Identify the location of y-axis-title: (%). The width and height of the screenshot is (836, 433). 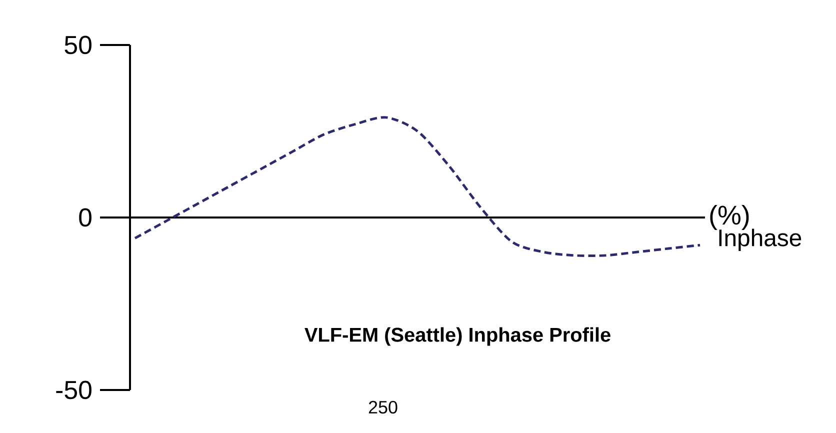
(729, 217).